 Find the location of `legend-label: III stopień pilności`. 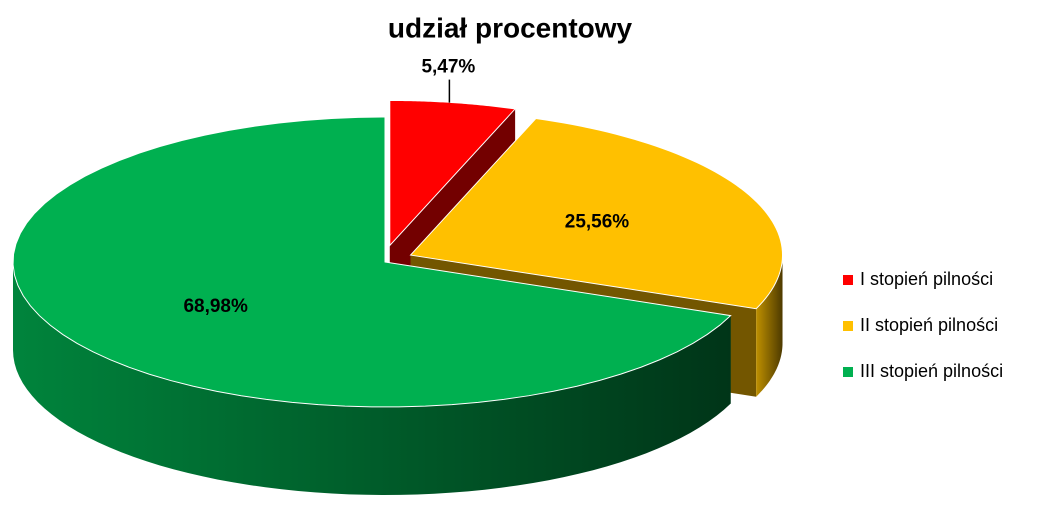

legend-label: III stopień pilności is located at coordinates (931, 371).